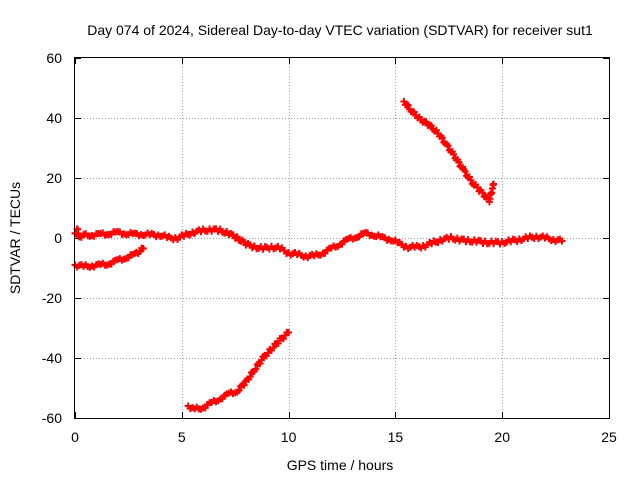  I want to click on y-tick-label: -40, so click(52, 358).